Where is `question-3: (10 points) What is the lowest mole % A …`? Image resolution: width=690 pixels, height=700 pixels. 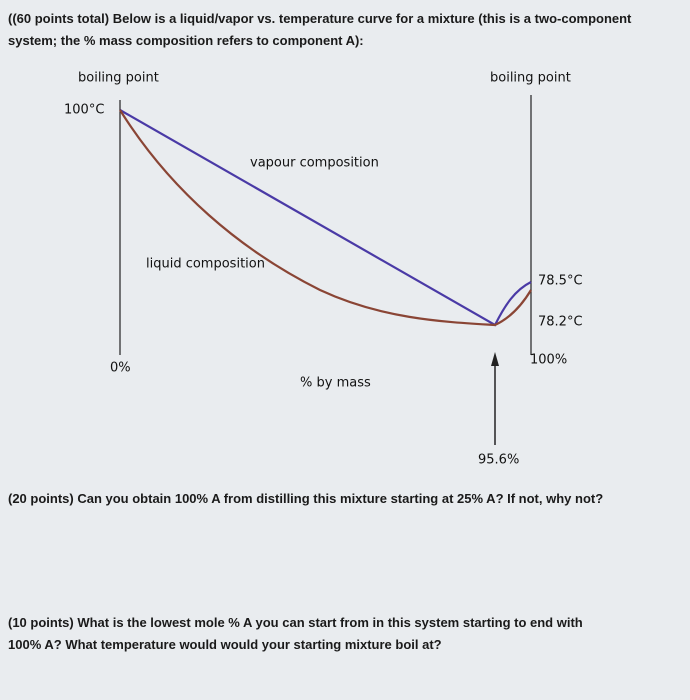 question-3: (10 points) What is the lowest mole % A … is located at coordinates (295, 633).